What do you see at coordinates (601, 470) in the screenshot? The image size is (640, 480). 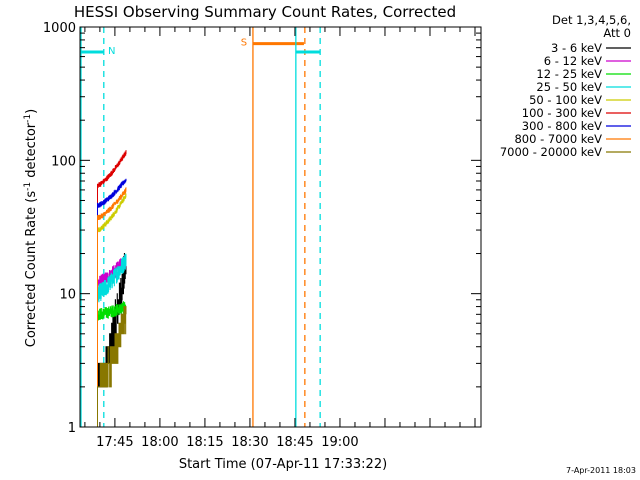 I see `footer-date: 7-Apr-2011 18:03` at bounding box center [601, 470].